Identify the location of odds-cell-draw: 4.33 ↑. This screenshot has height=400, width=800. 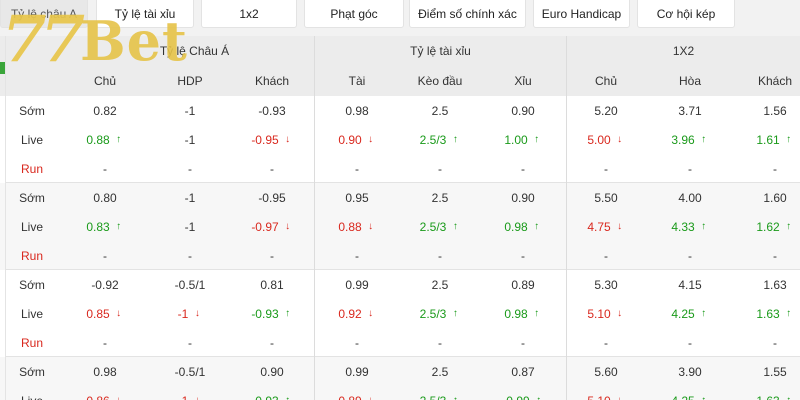
(690, 226).